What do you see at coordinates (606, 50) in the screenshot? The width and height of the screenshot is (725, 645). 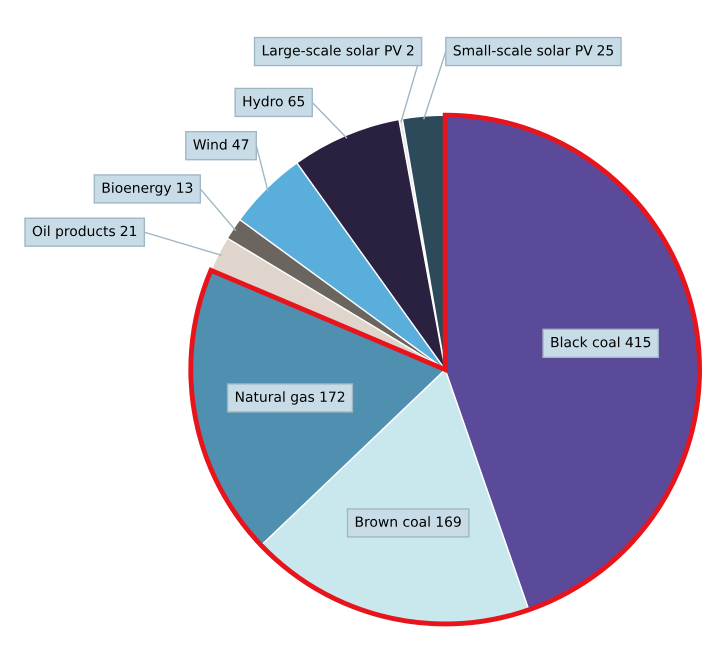 I see `data-label: 25` at bounding box center [606, 50].